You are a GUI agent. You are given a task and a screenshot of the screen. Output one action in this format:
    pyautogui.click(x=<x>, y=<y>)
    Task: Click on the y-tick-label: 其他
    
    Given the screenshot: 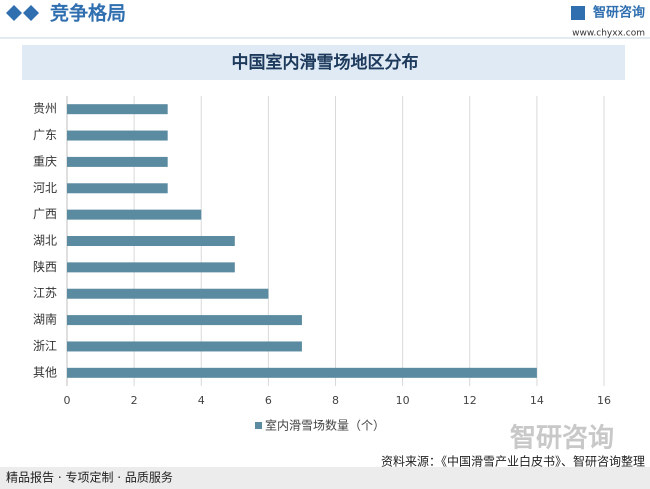 What is the action you would take?
    pyautogui.click(x=45, y=372)
    